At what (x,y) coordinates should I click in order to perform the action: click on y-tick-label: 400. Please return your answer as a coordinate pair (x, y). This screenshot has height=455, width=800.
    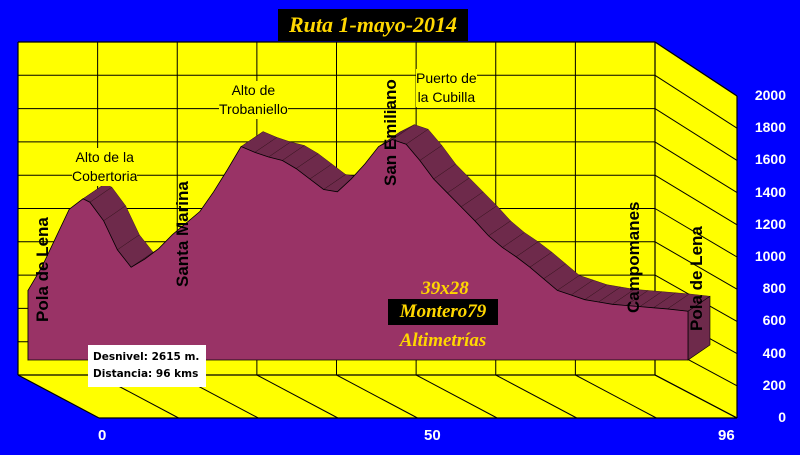
    Looking at the image, I should click on (774, 352).